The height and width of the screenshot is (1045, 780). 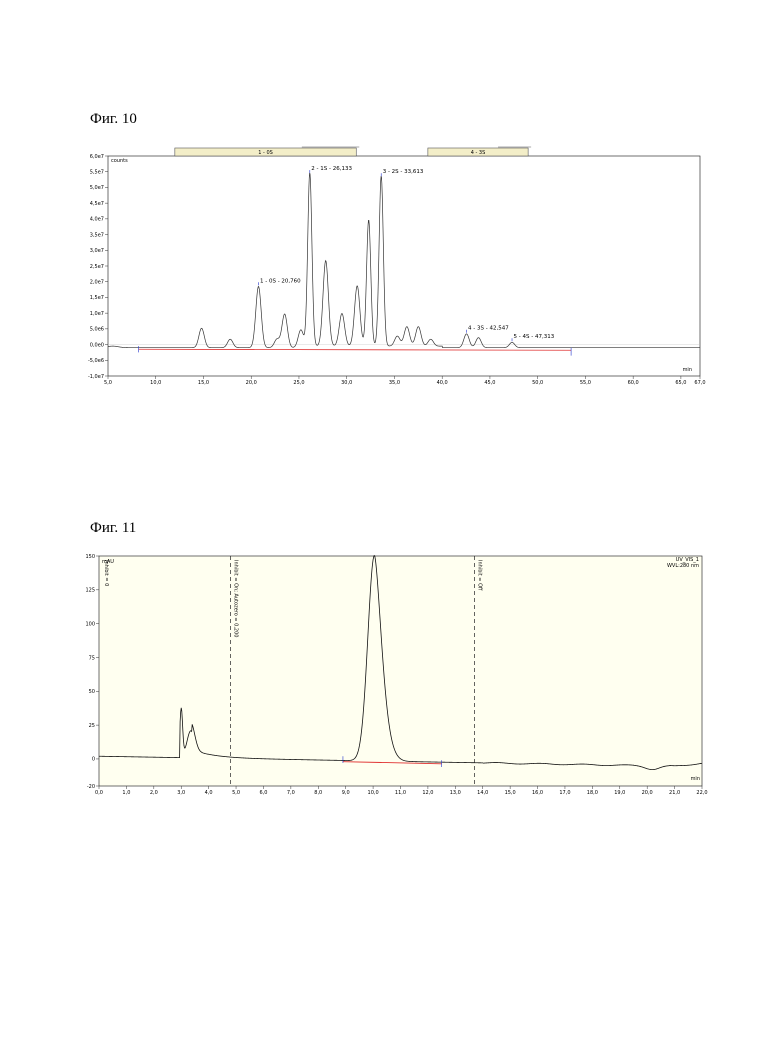 What do you see at coordinates (699, 383) in the screenshot?
I see `x-tick-label: 67,0` at bounding box center [699, 383].